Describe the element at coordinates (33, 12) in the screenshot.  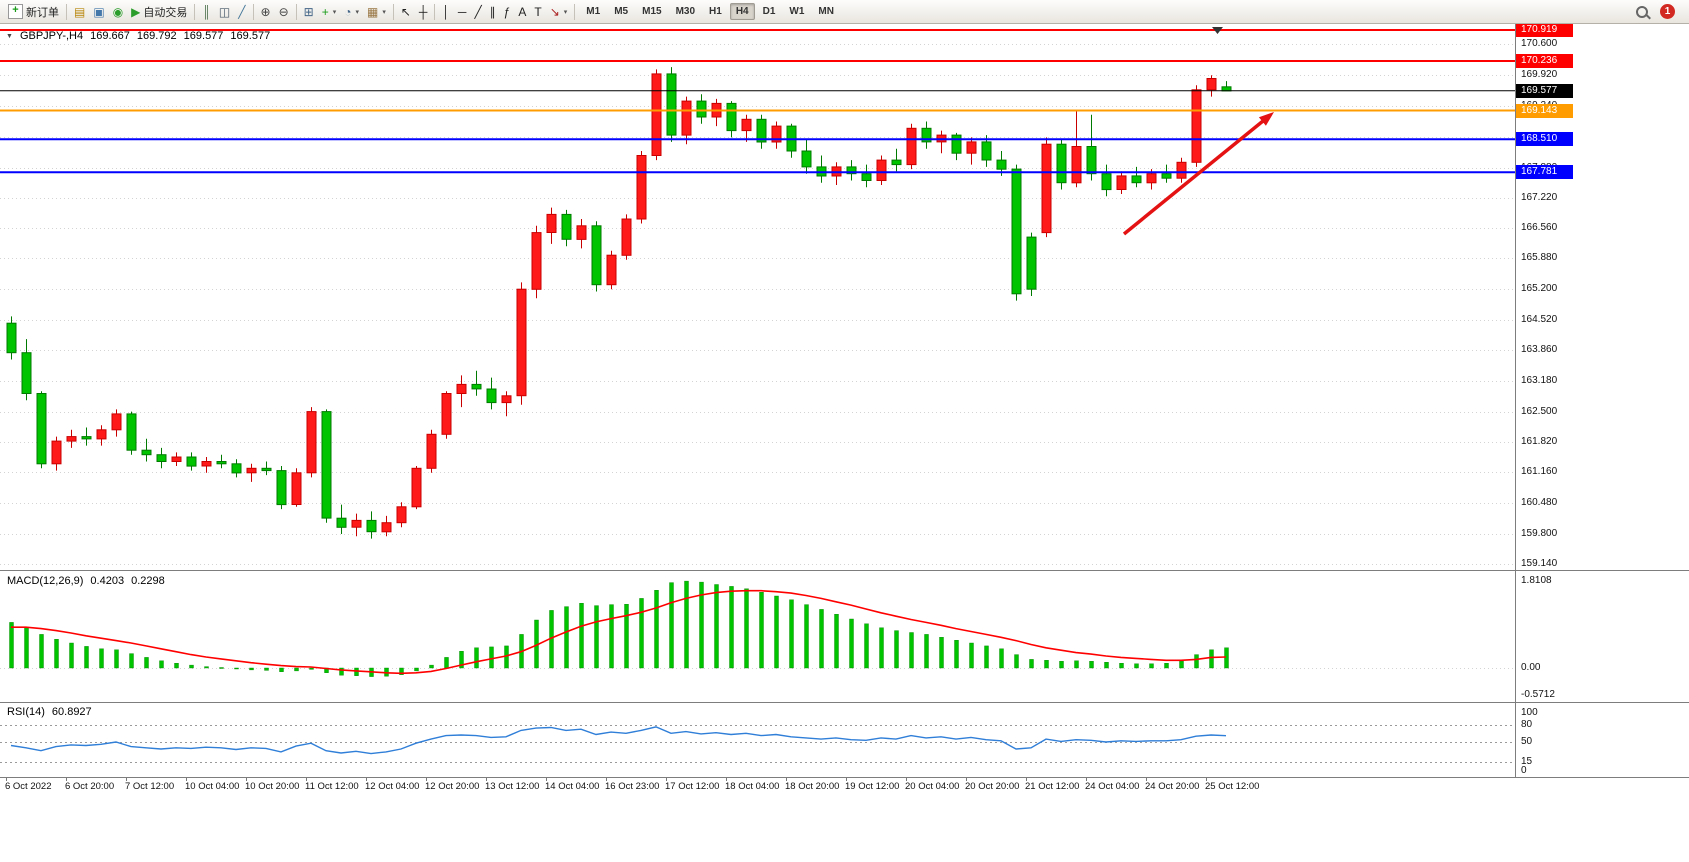
I see `new-order-button: + 新订单` at that location.